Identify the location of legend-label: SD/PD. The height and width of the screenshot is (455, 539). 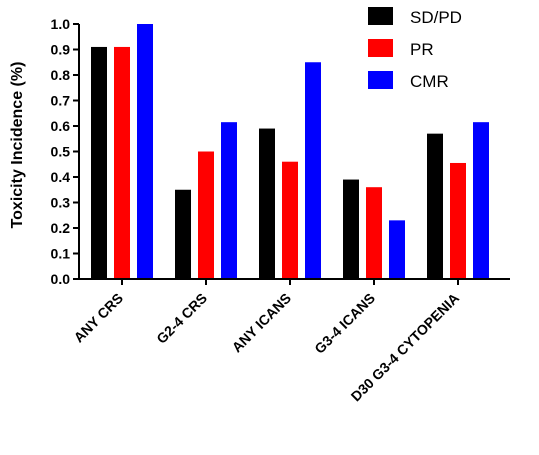
(436, 17).